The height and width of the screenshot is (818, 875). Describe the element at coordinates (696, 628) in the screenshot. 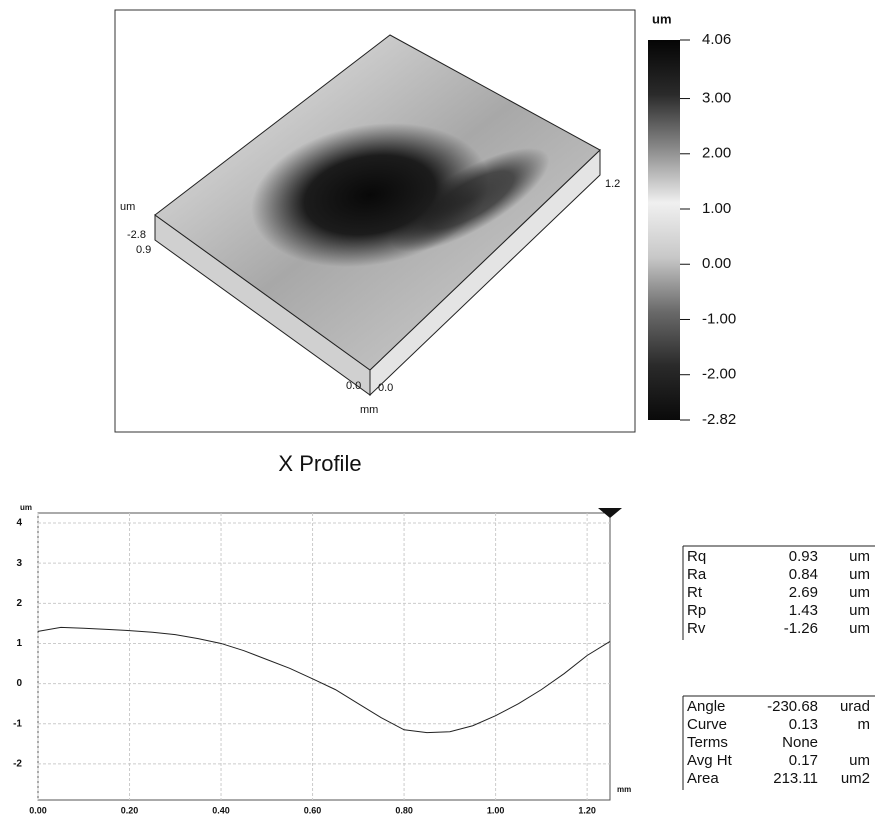

I see `row-label: Rv` at that location.